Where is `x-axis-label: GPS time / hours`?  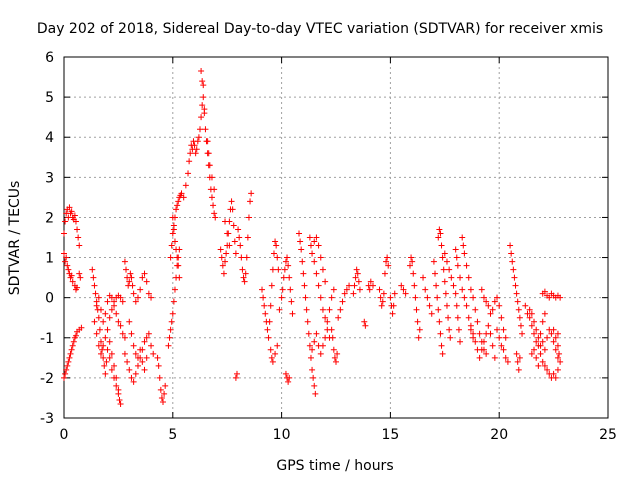
x-axis-label: GPS time / hours is located at coordinates (334, 466).